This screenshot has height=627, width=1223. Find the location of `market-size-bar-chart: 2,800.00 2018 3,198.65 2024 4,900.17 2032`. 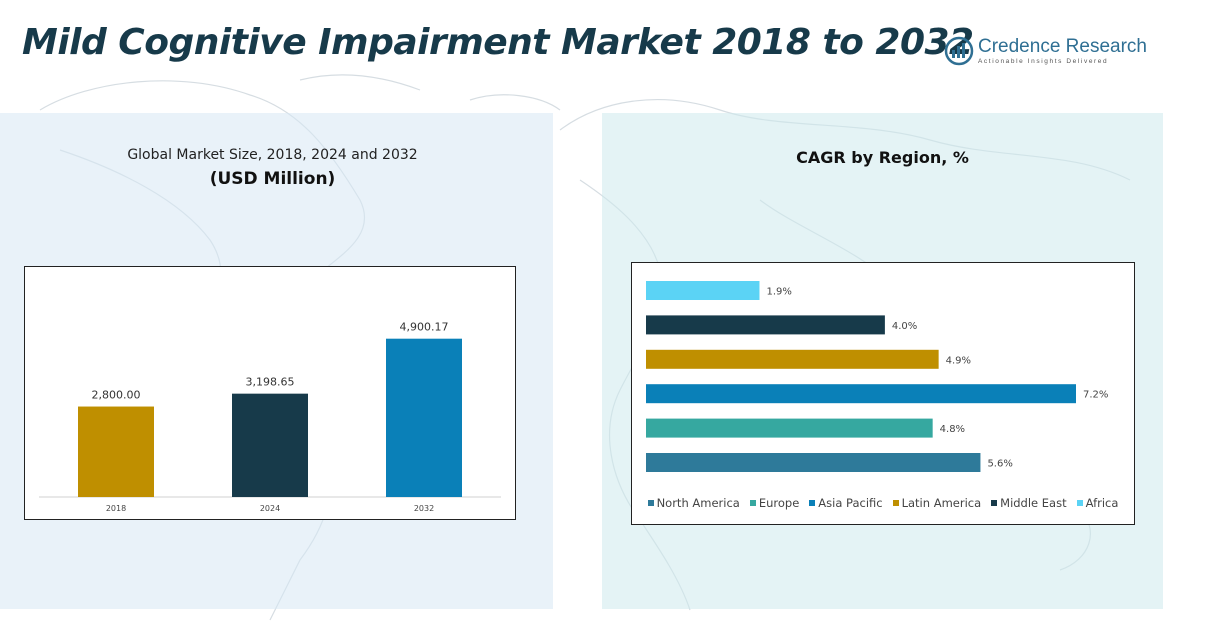

market-size-bar-chart: 2,800.00 2018 3,198.65 2024 4,900.17 2032 is located at coordinates (270, 417).